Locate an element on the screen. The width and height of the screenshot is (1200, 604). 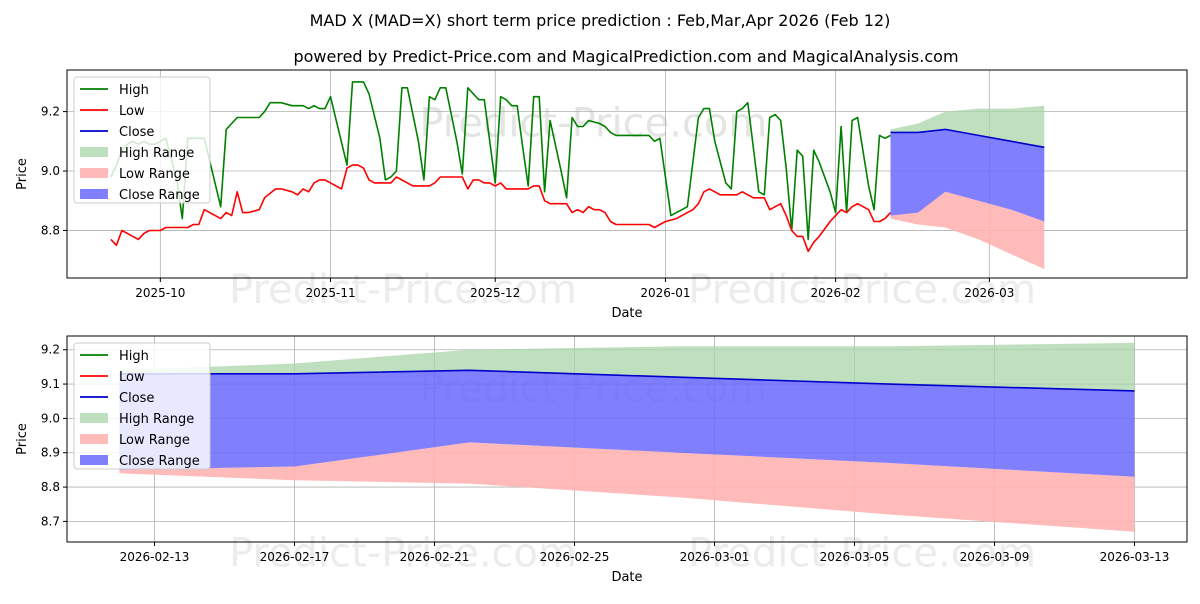
series-line-low is located at coordinates (501, 208).